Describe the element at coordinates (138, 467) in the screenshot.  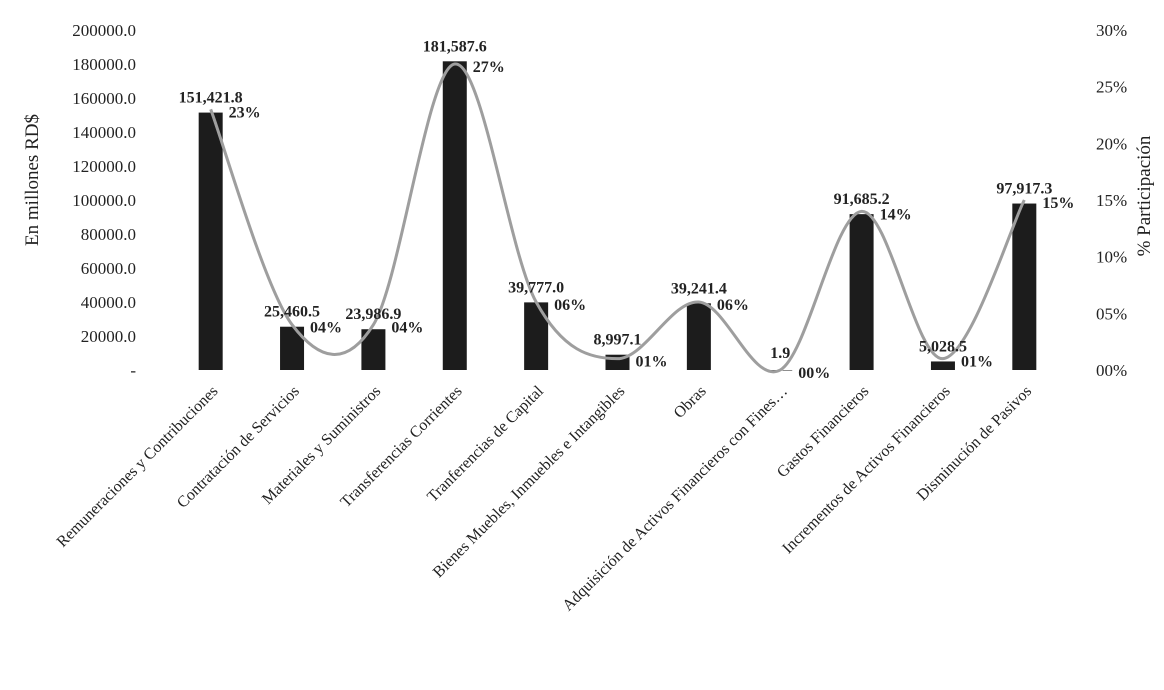
I see `category-label: Remuneraciones y Contribuciones` at that location.